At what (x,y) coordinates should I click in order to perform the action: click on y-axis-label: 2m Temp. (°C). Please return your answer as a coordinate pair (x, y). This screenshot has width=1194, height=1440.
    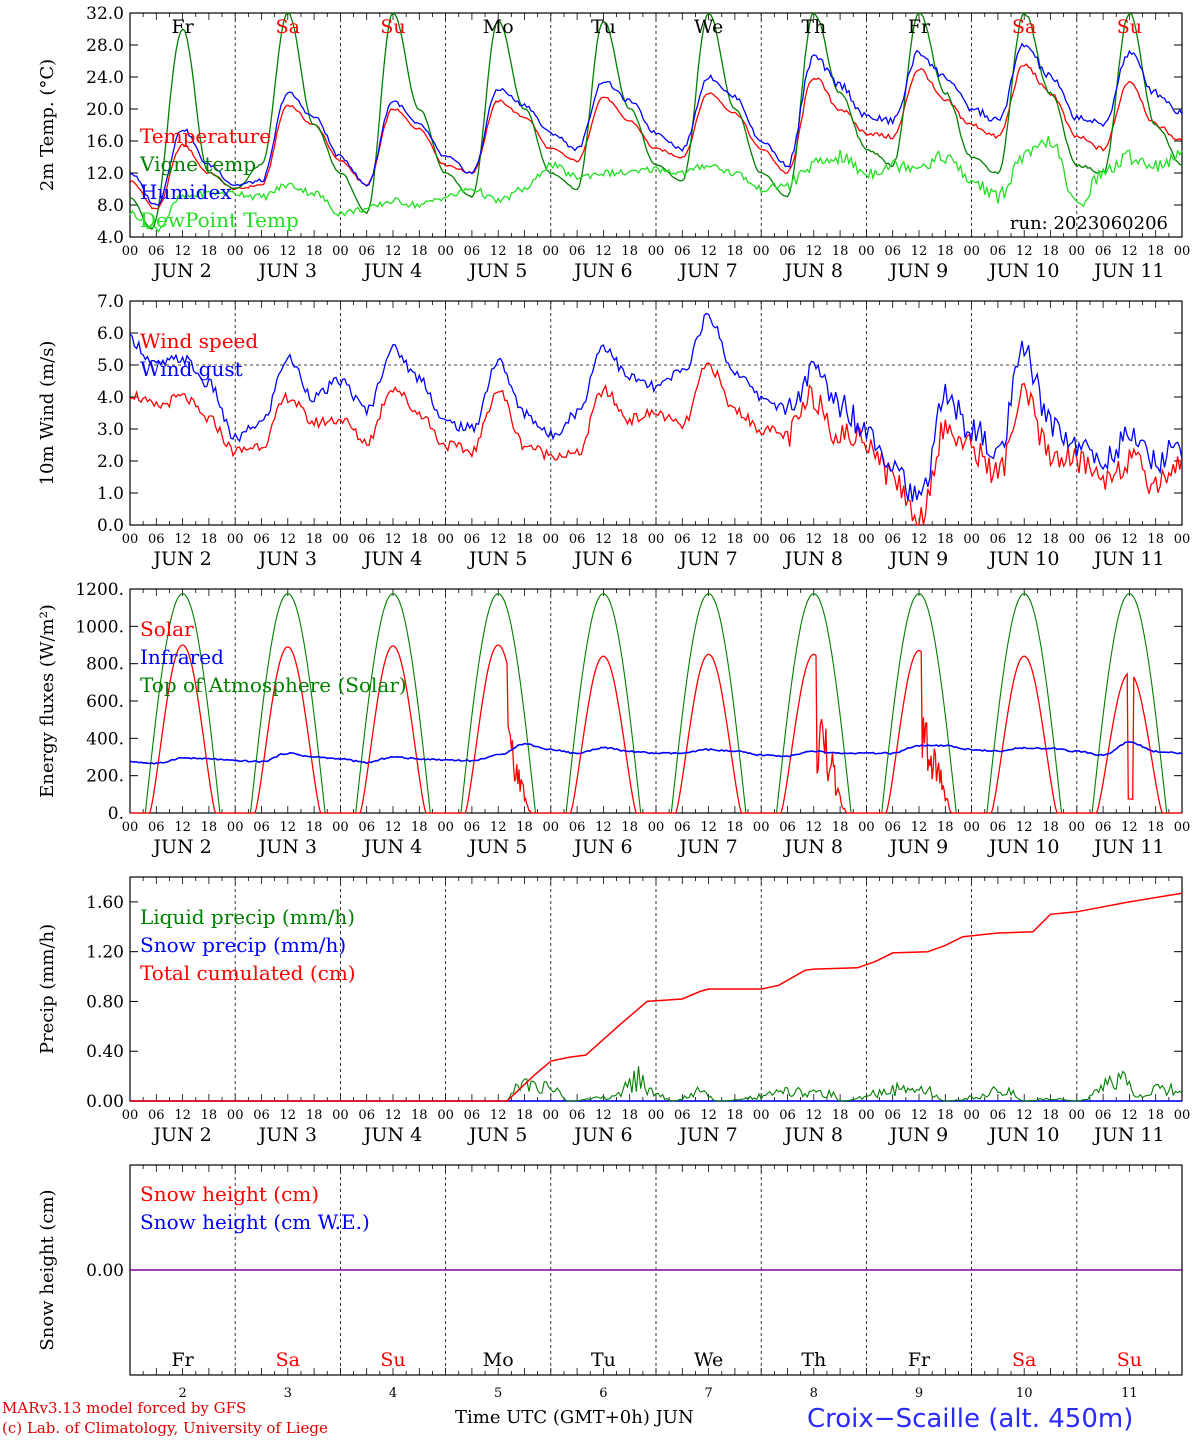
    Looking at the image, I should click on (47, 125).